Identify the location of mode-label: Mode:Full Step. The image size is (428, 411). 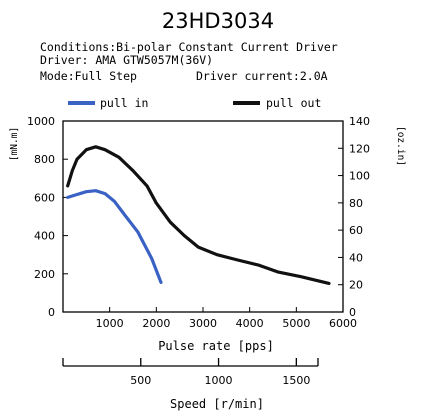
(88, 76).